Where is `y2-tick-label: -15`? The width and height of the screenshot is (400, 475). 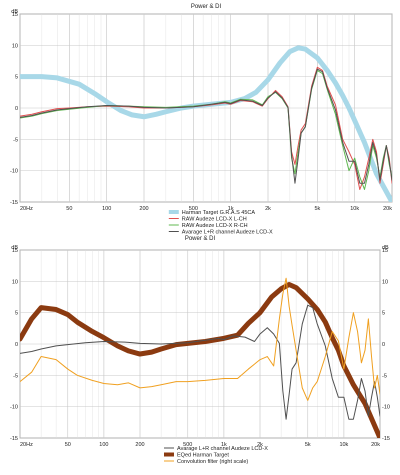
y2-tick-label: -15 is located at coordinates (386, 439).